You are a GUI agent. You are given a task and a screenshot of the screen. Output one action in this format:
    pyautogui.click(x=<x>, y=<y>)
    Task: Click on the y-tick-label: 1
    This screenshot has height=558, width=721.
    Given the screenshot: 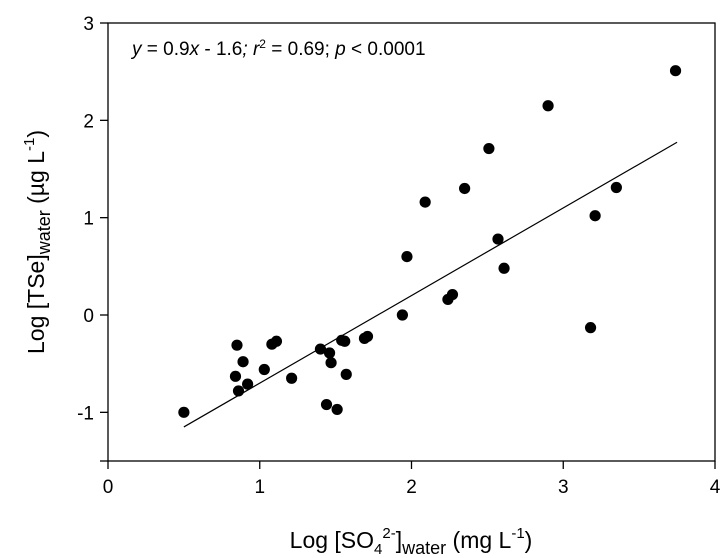 What is the action you would take?
    pyautogui.click(x=88, y=219)
    